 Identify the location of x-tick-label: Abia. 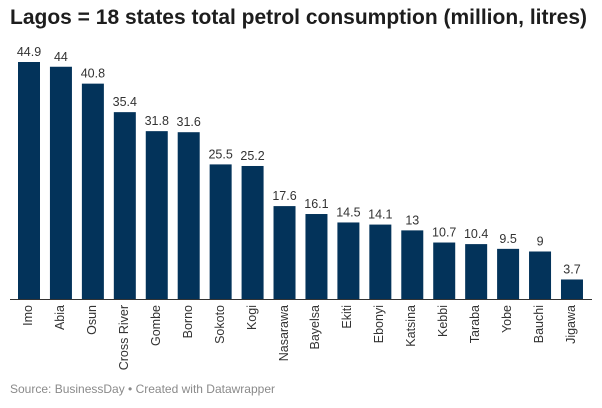
(59, 318).